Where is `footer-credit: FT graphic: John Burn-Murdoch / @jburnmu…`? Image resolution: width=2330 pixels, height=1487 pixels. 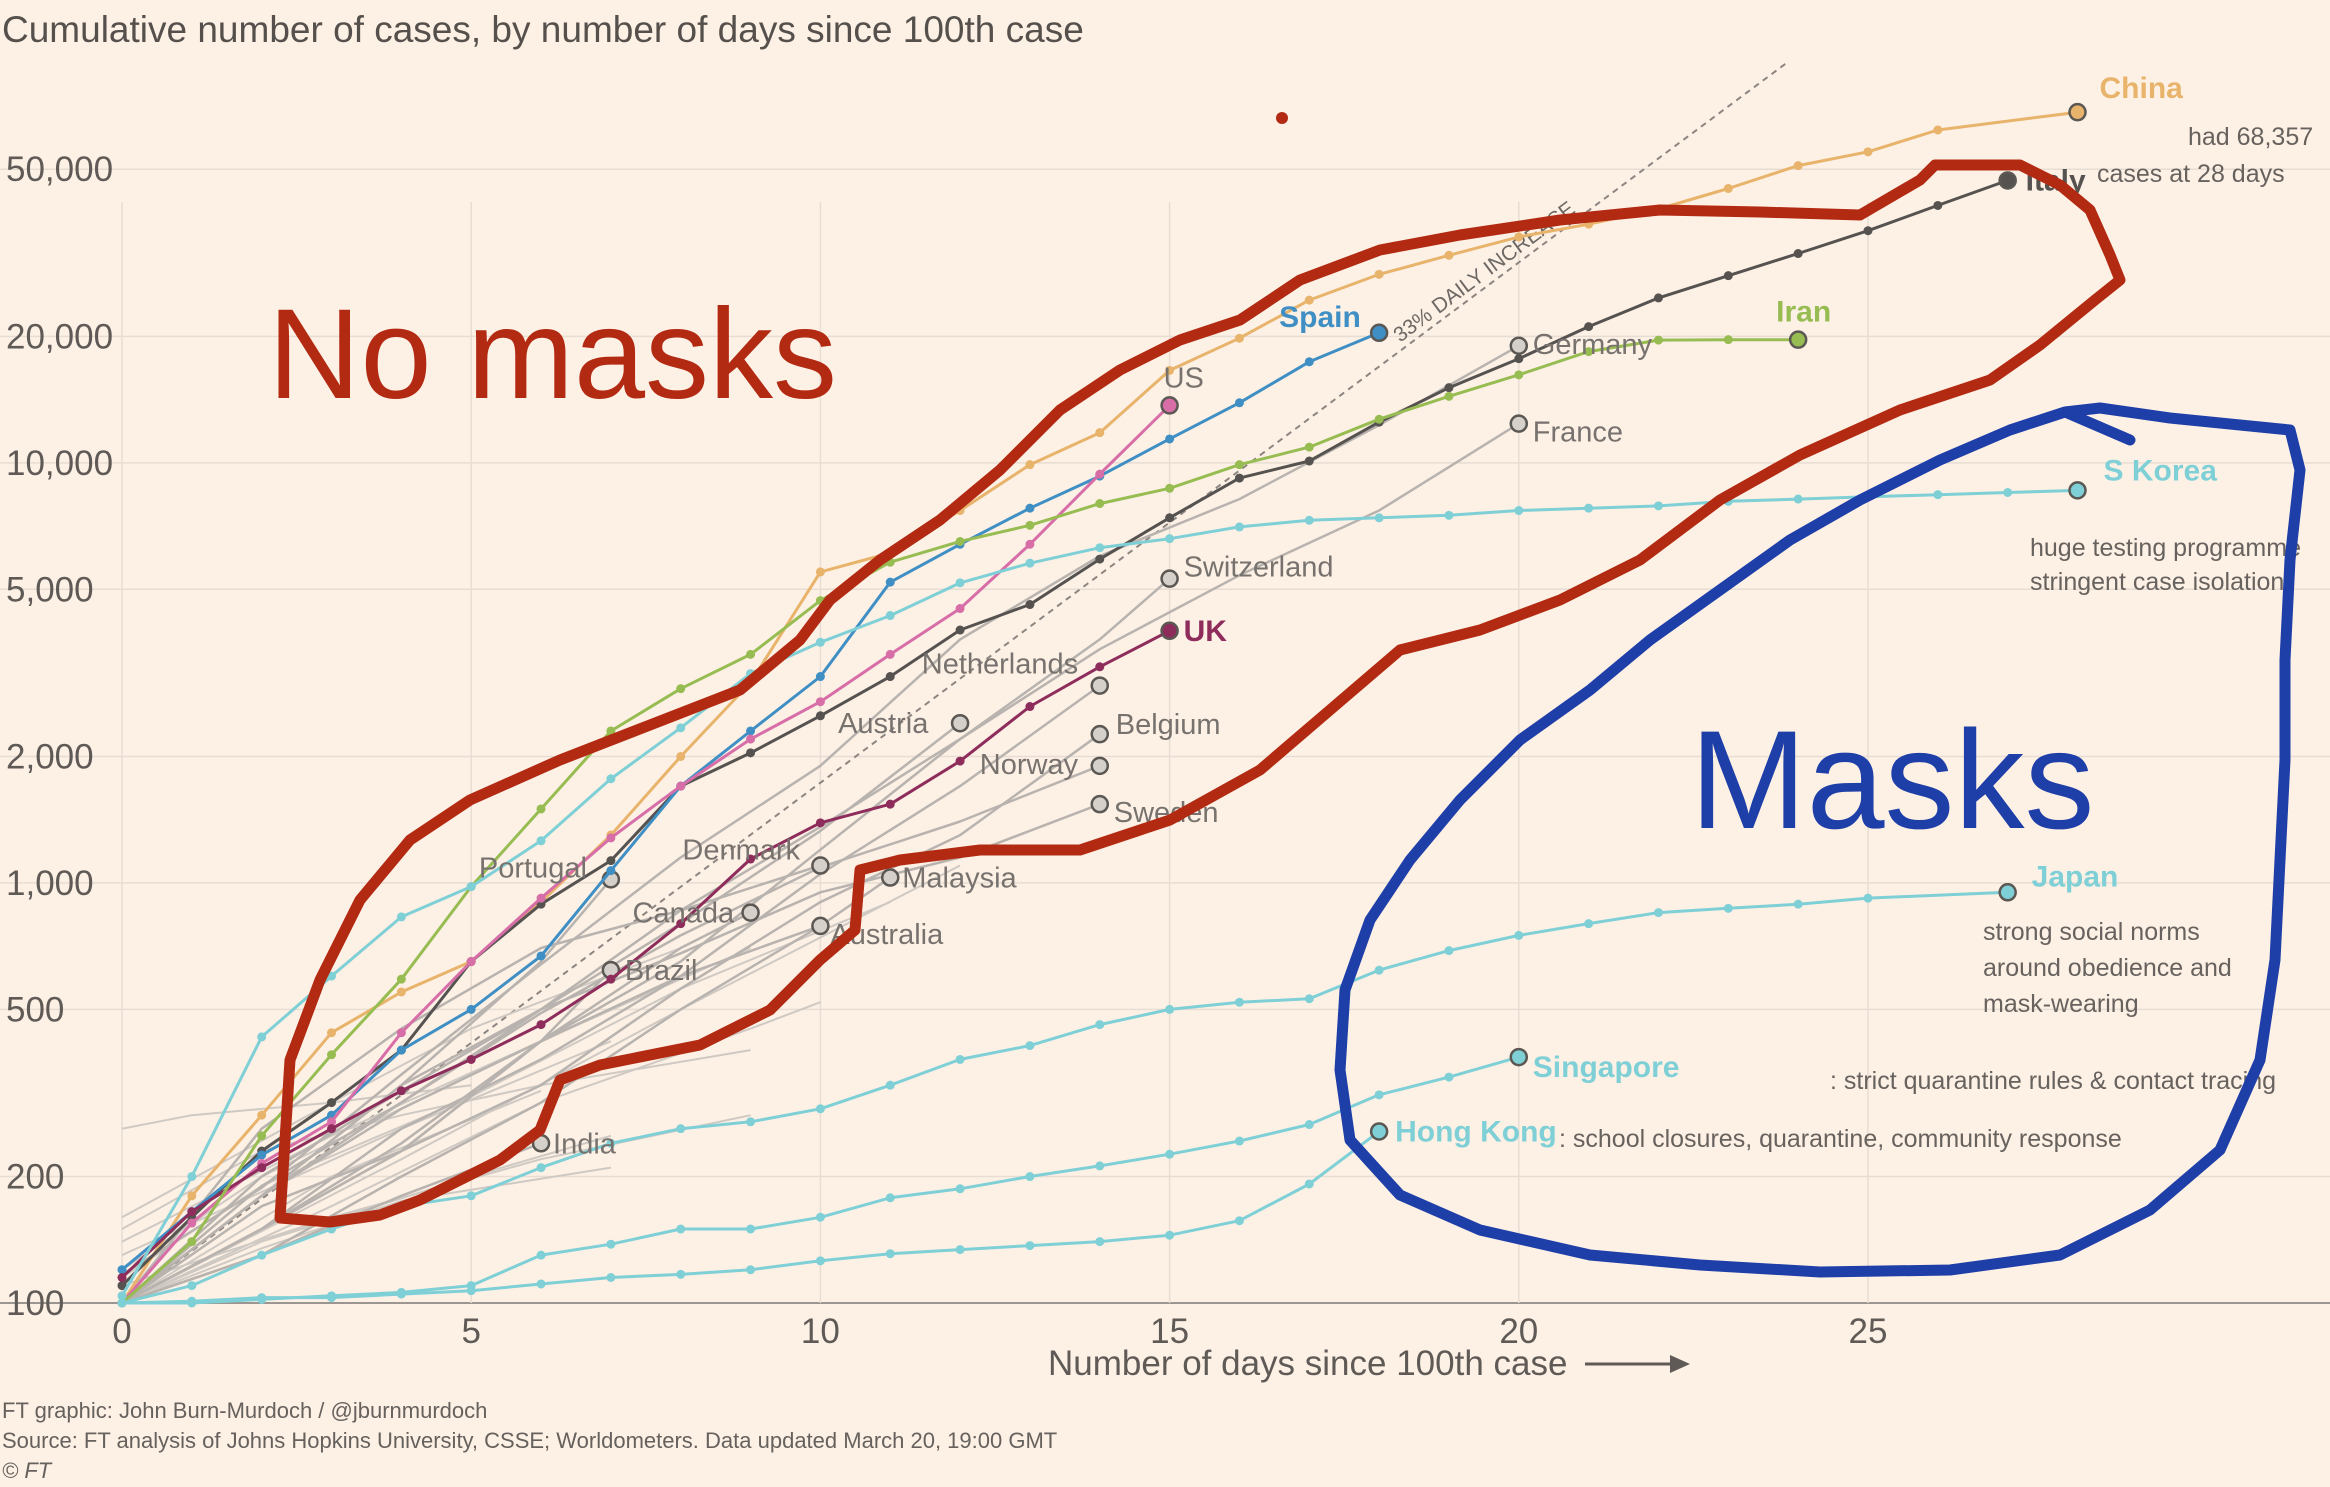 footer-credit: FT graphic: John Burn-Murdoch / @jburnmu… is located at coordinates (244, 1410).